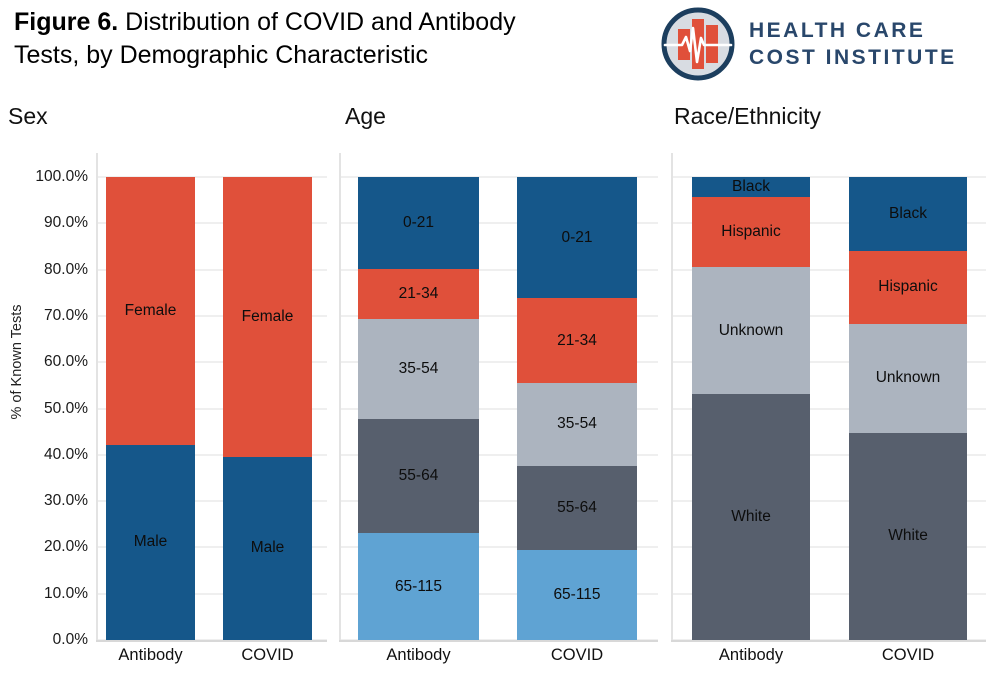 The image size is (988, 674). I want to click on y-tick-label: 60.0%, so click(66, 362).